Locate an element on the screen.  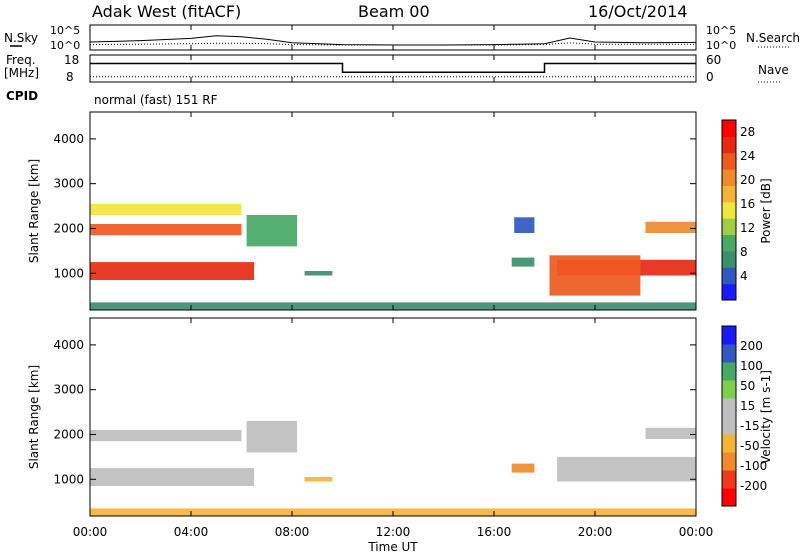
freq-label-bottom: [MHz] is located at coordinates (21, 73).